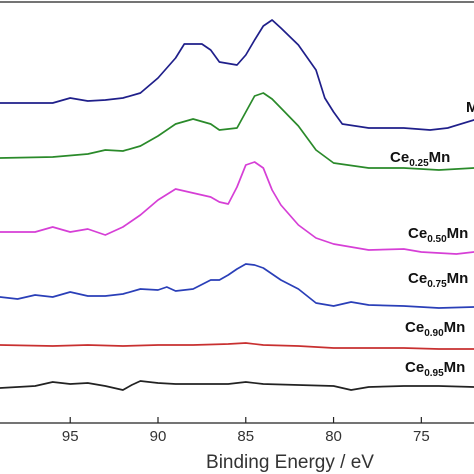 This screenshot has height=474, width=474. I want to click on series-label-subscript: 0.90, so click(434, 333).